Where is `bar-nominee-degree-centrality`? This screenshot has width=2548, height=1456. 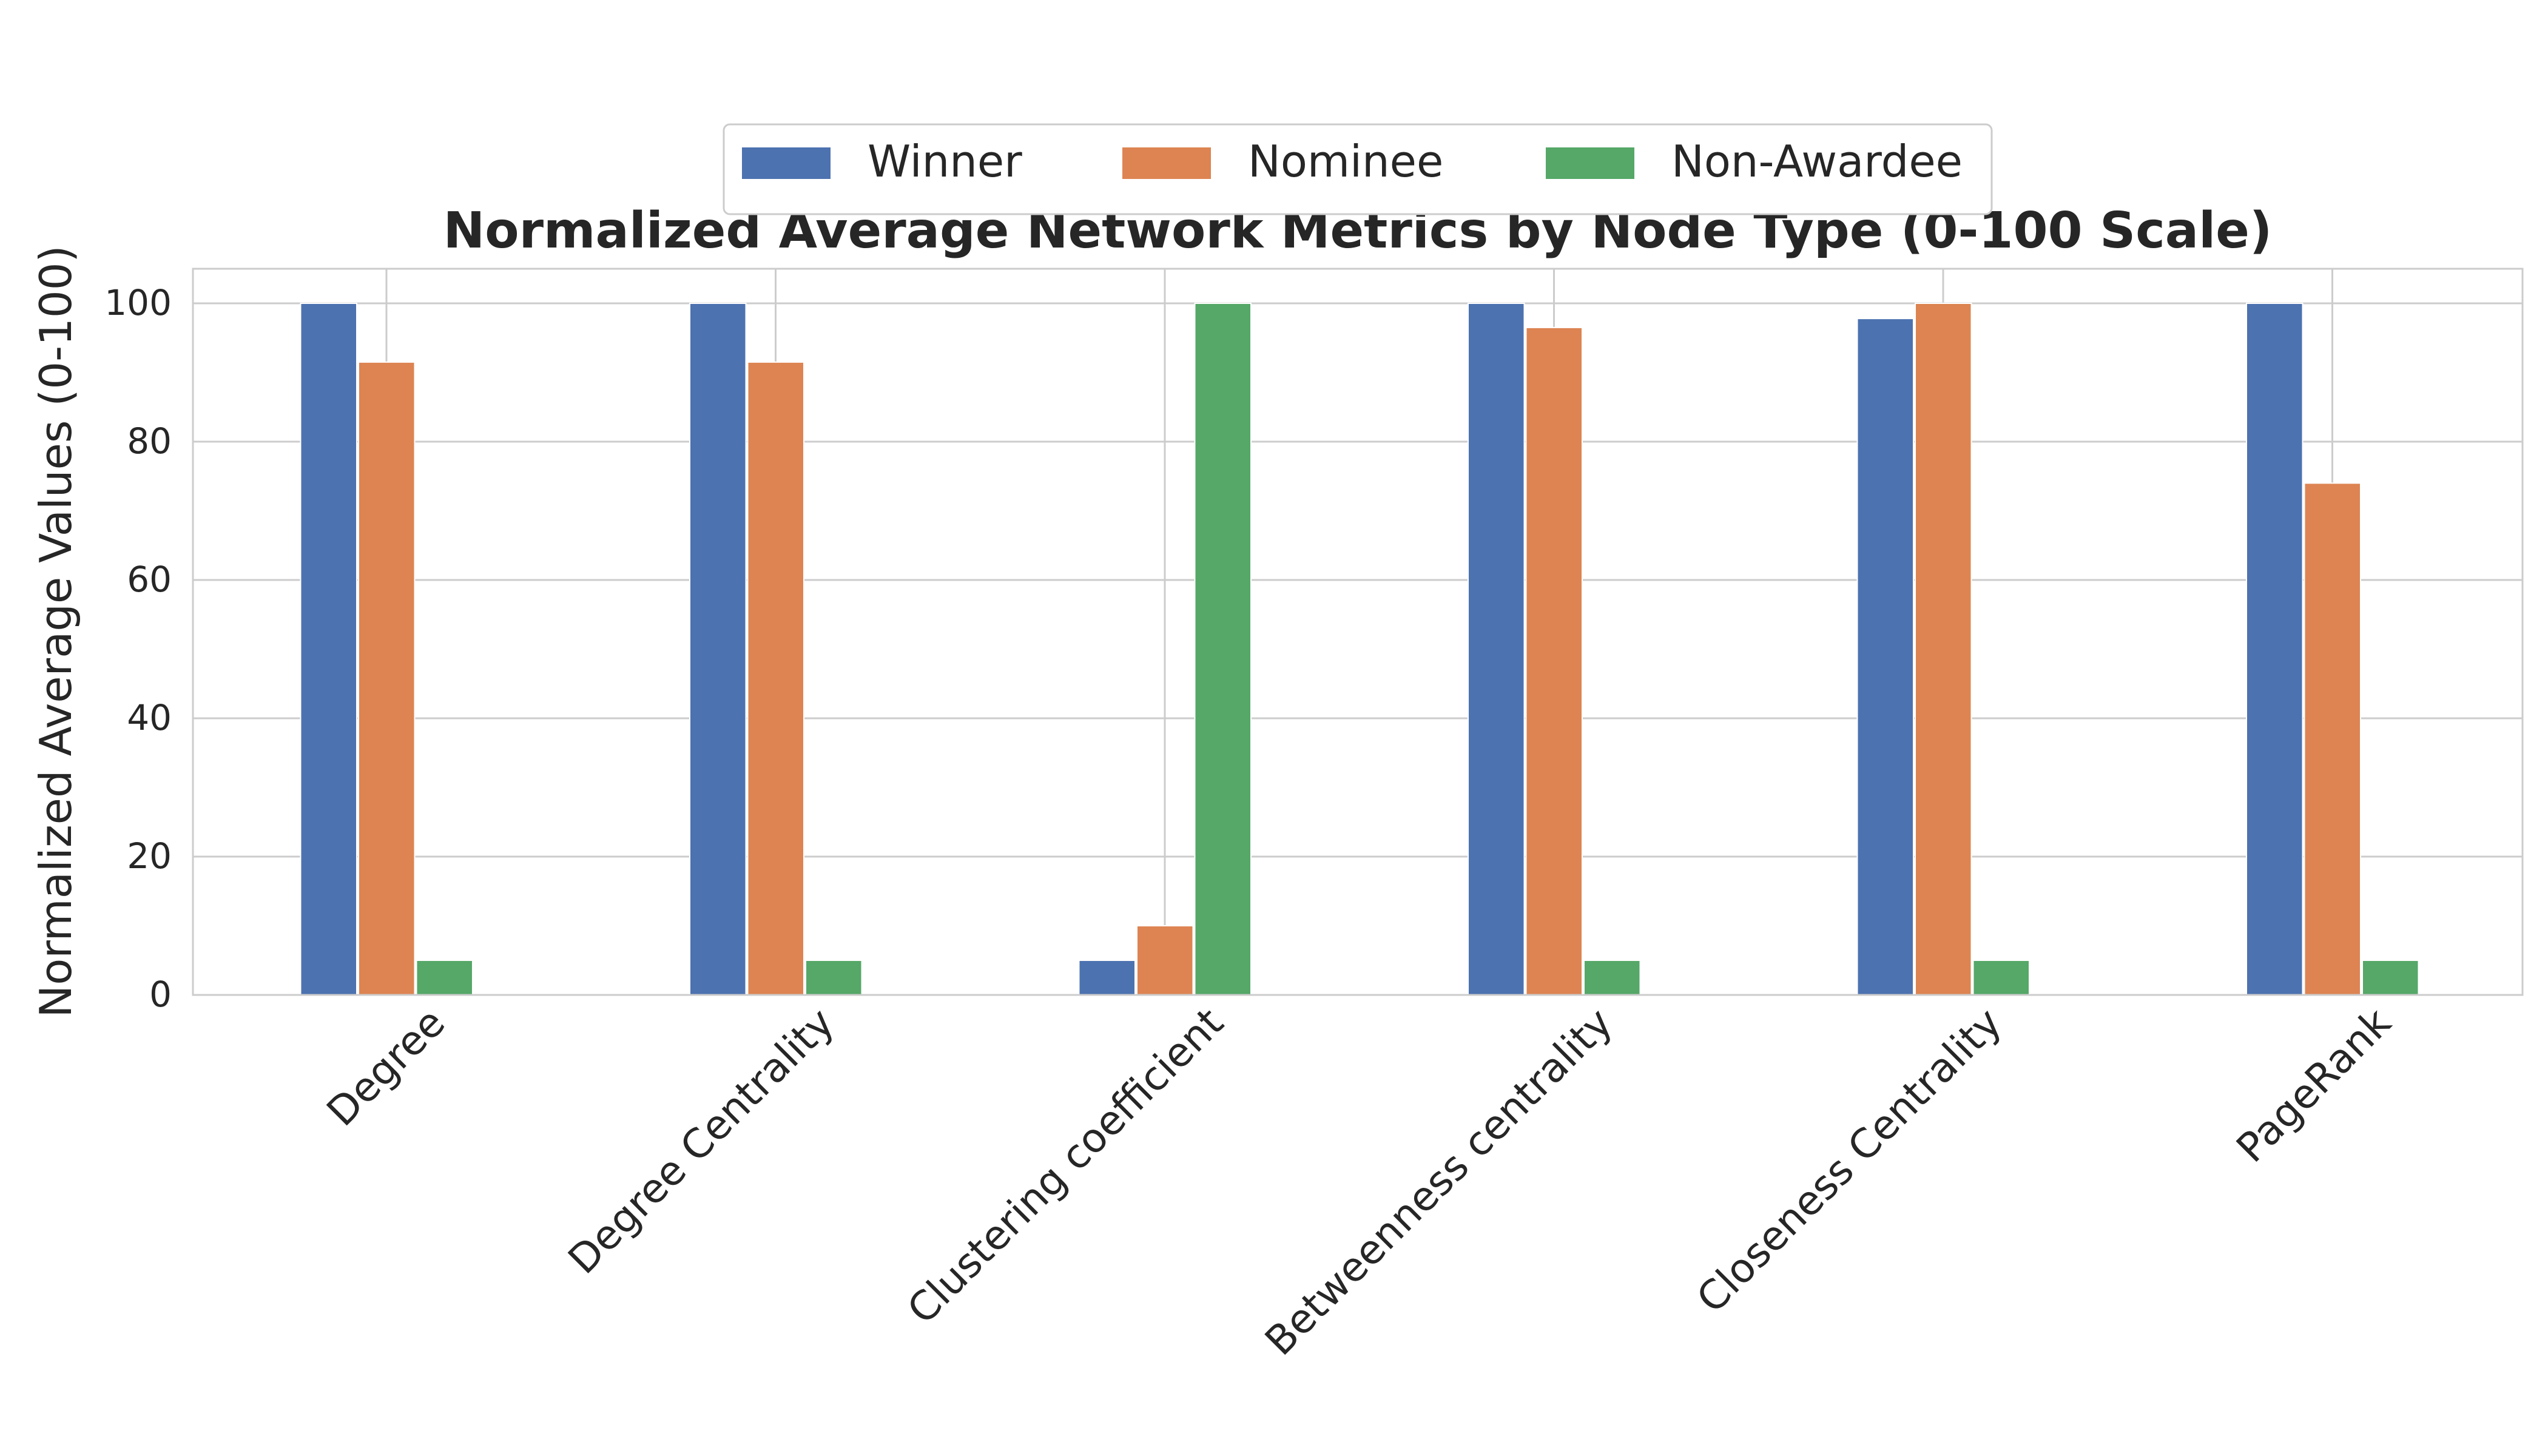
bar-nominee-degree-centrality is located at coordinates (775, 678).